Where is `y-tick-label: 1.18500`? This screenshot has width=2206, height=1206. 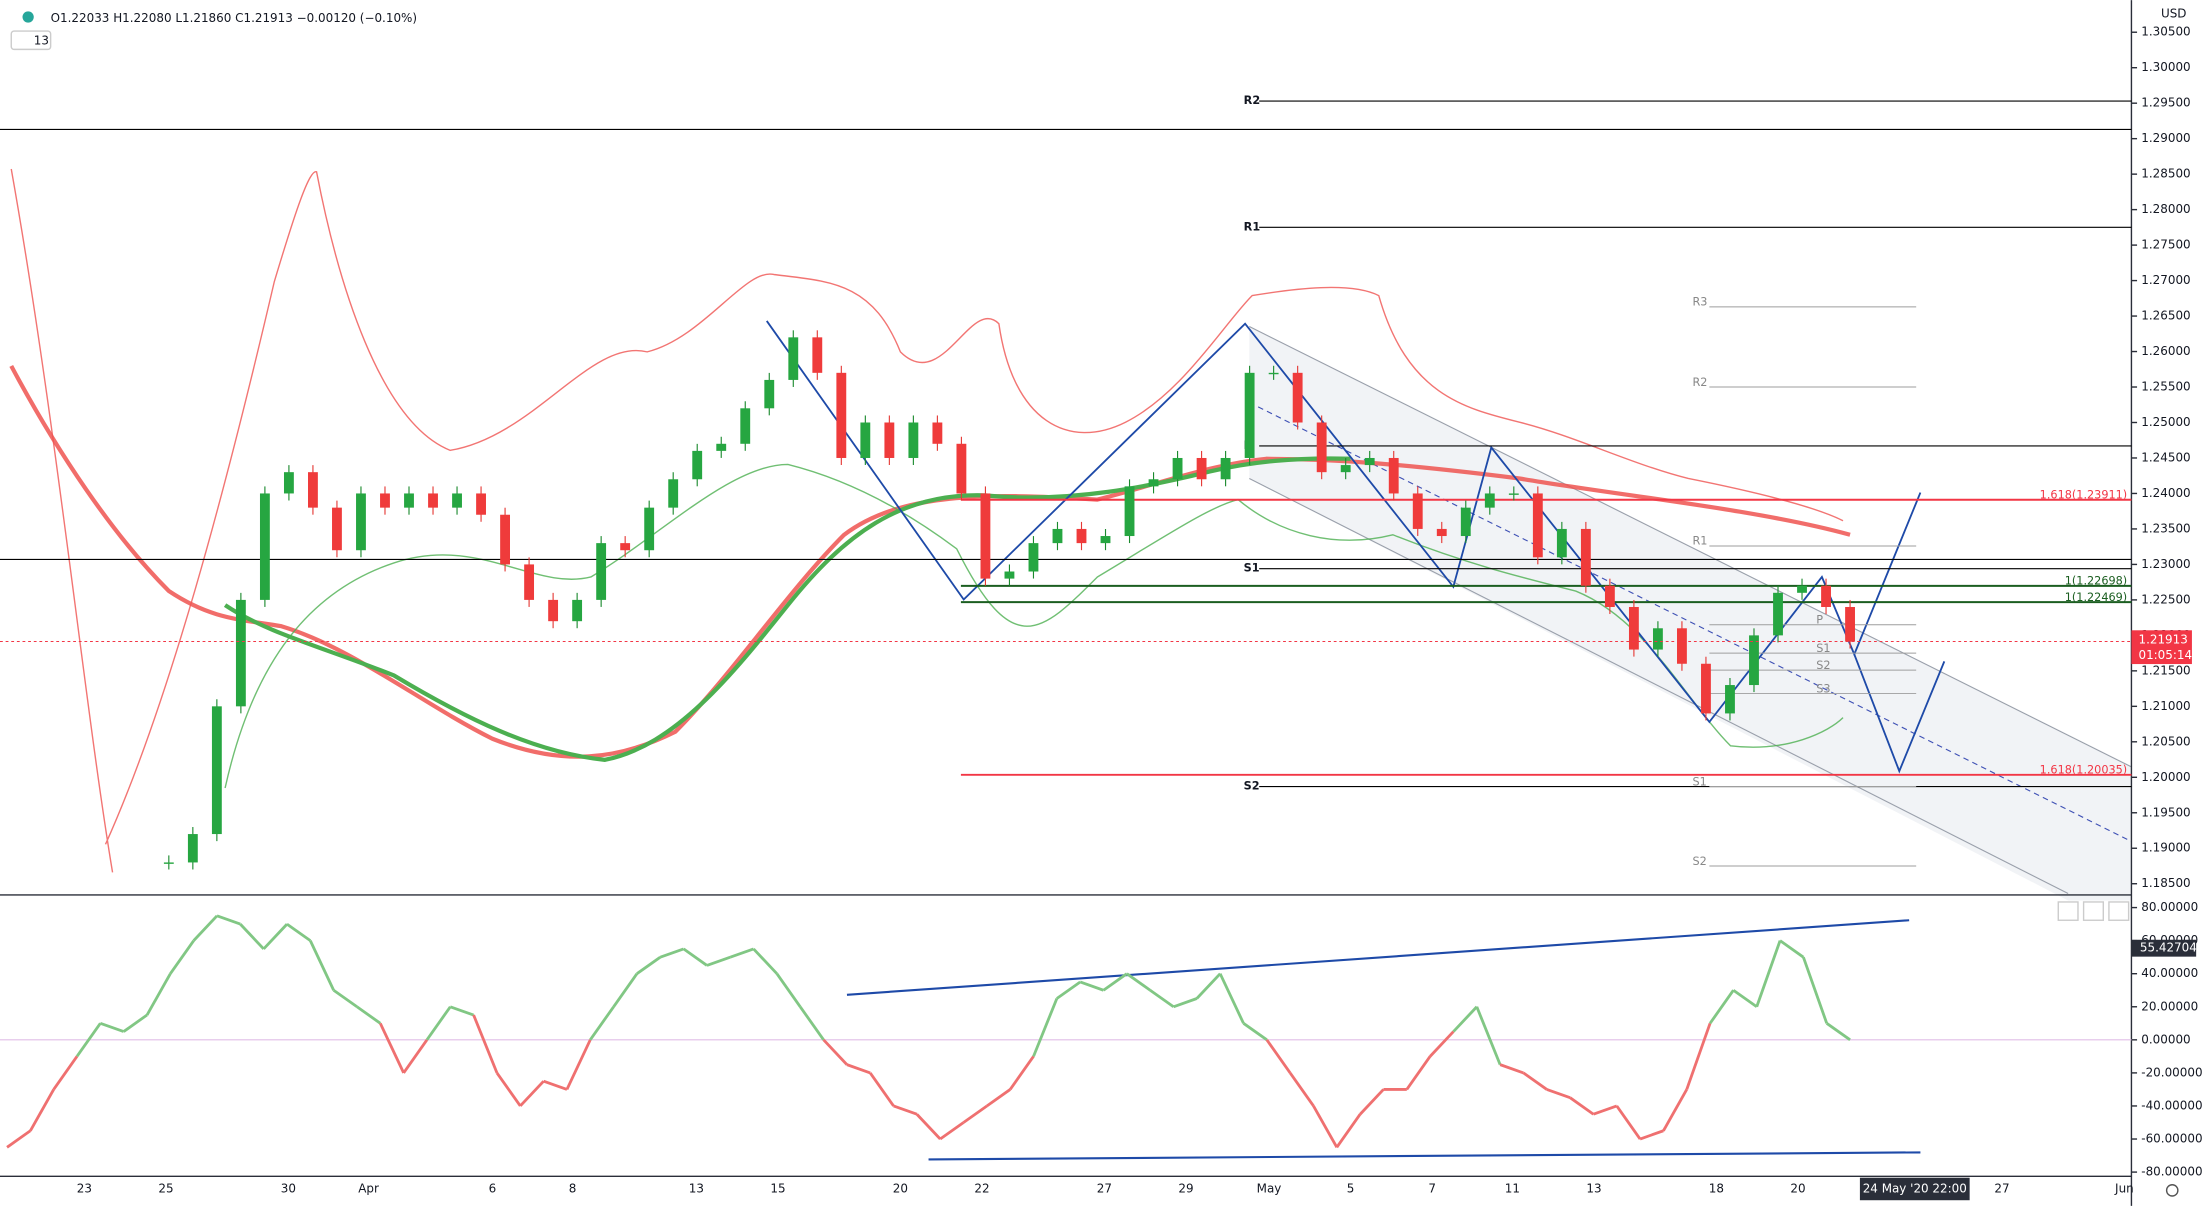
y-tick-label: 1.18500 is located at coordinates (2165, 883).